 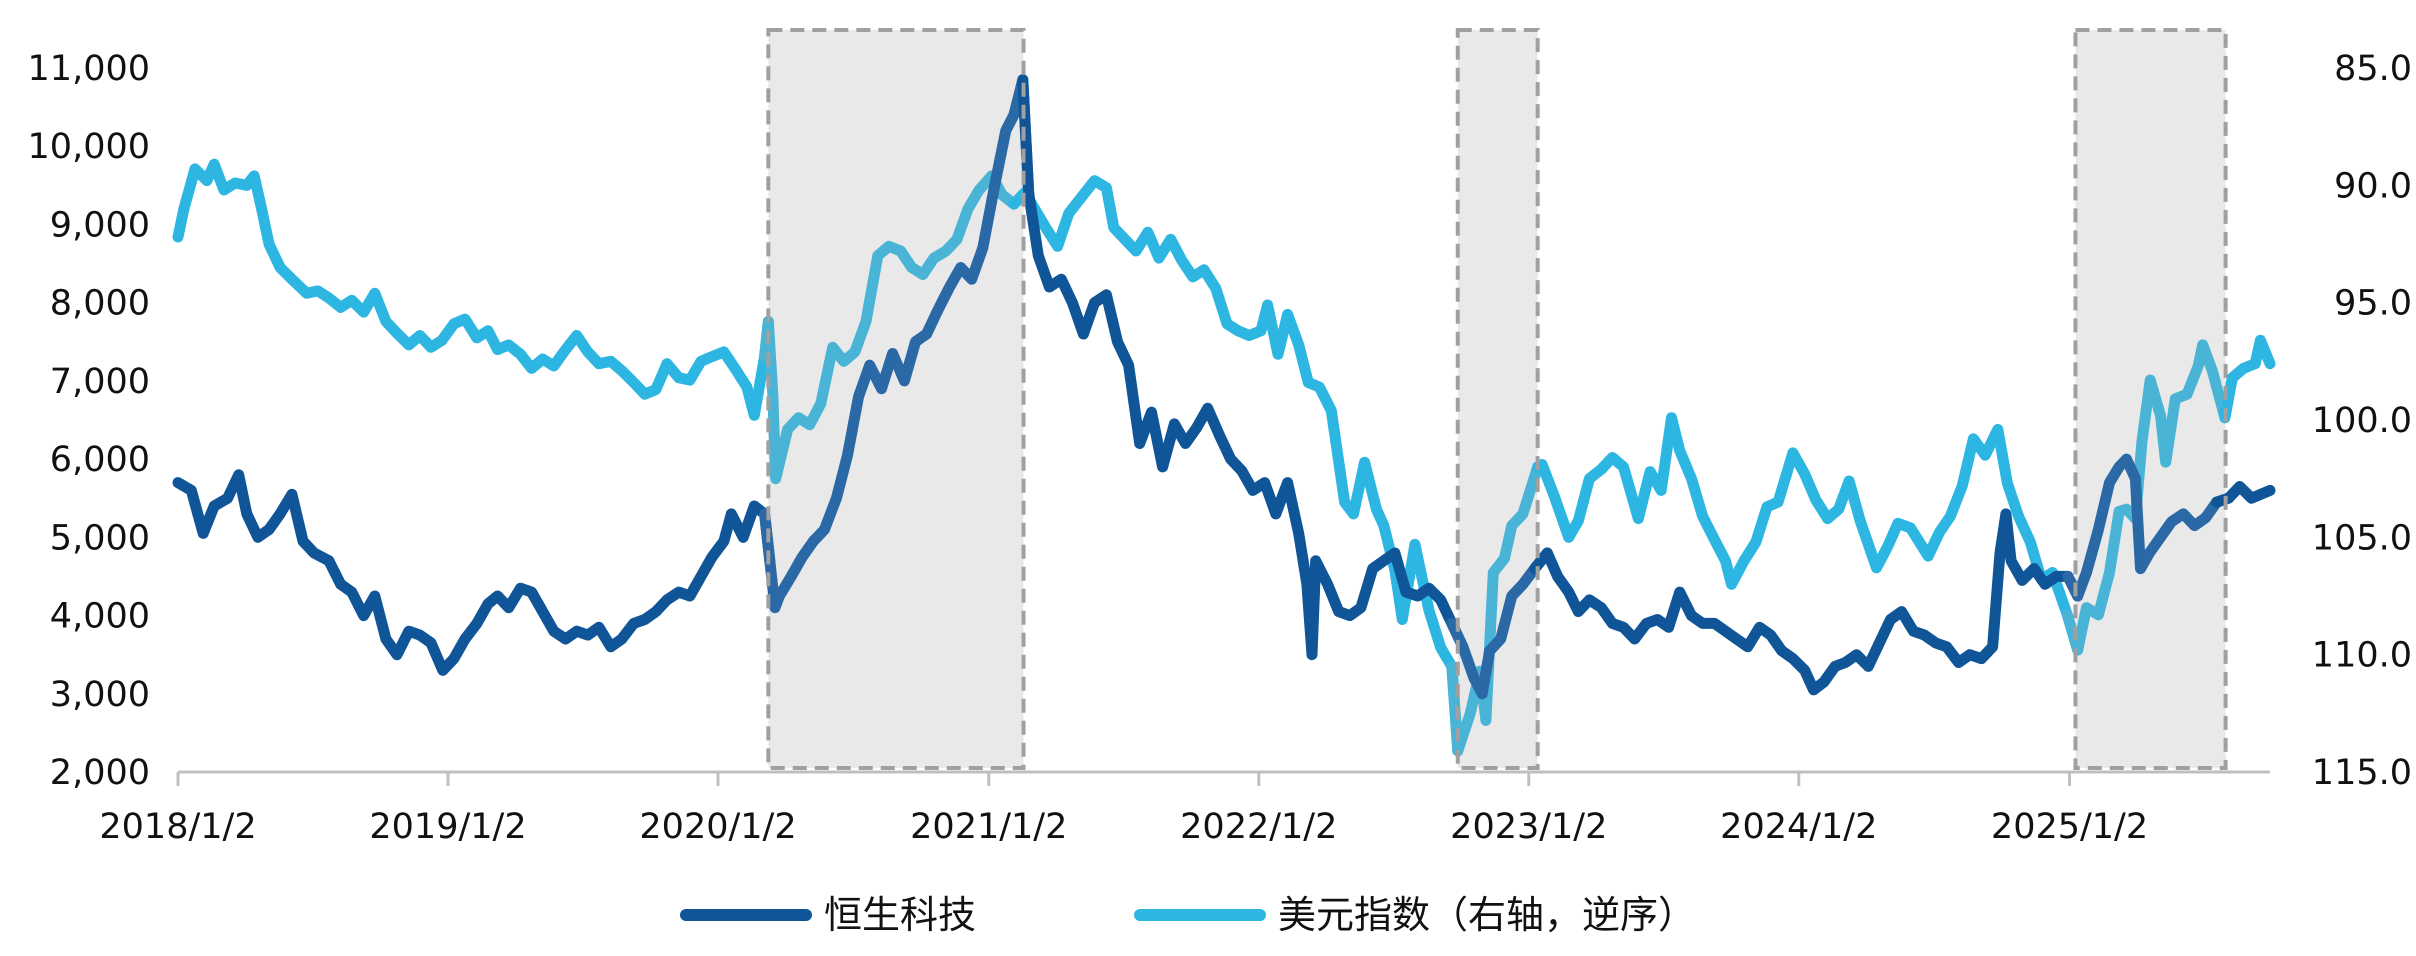 What do you see at coordinates (2362, 538) in the screenshot?
I see `y-right-tick-label-4: 105.0` at bounding box center [2362, 538].